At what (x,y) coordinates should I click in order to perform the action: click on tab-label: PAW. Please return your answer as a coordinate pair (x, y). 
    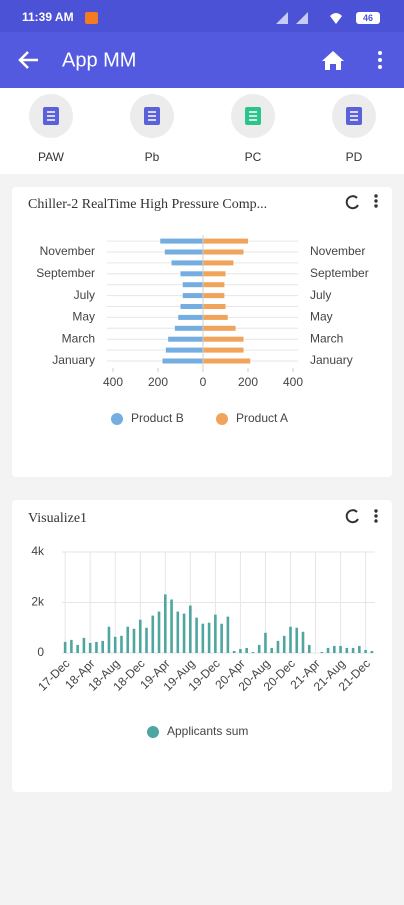
    Looking at the image, I should click on (51, 157).